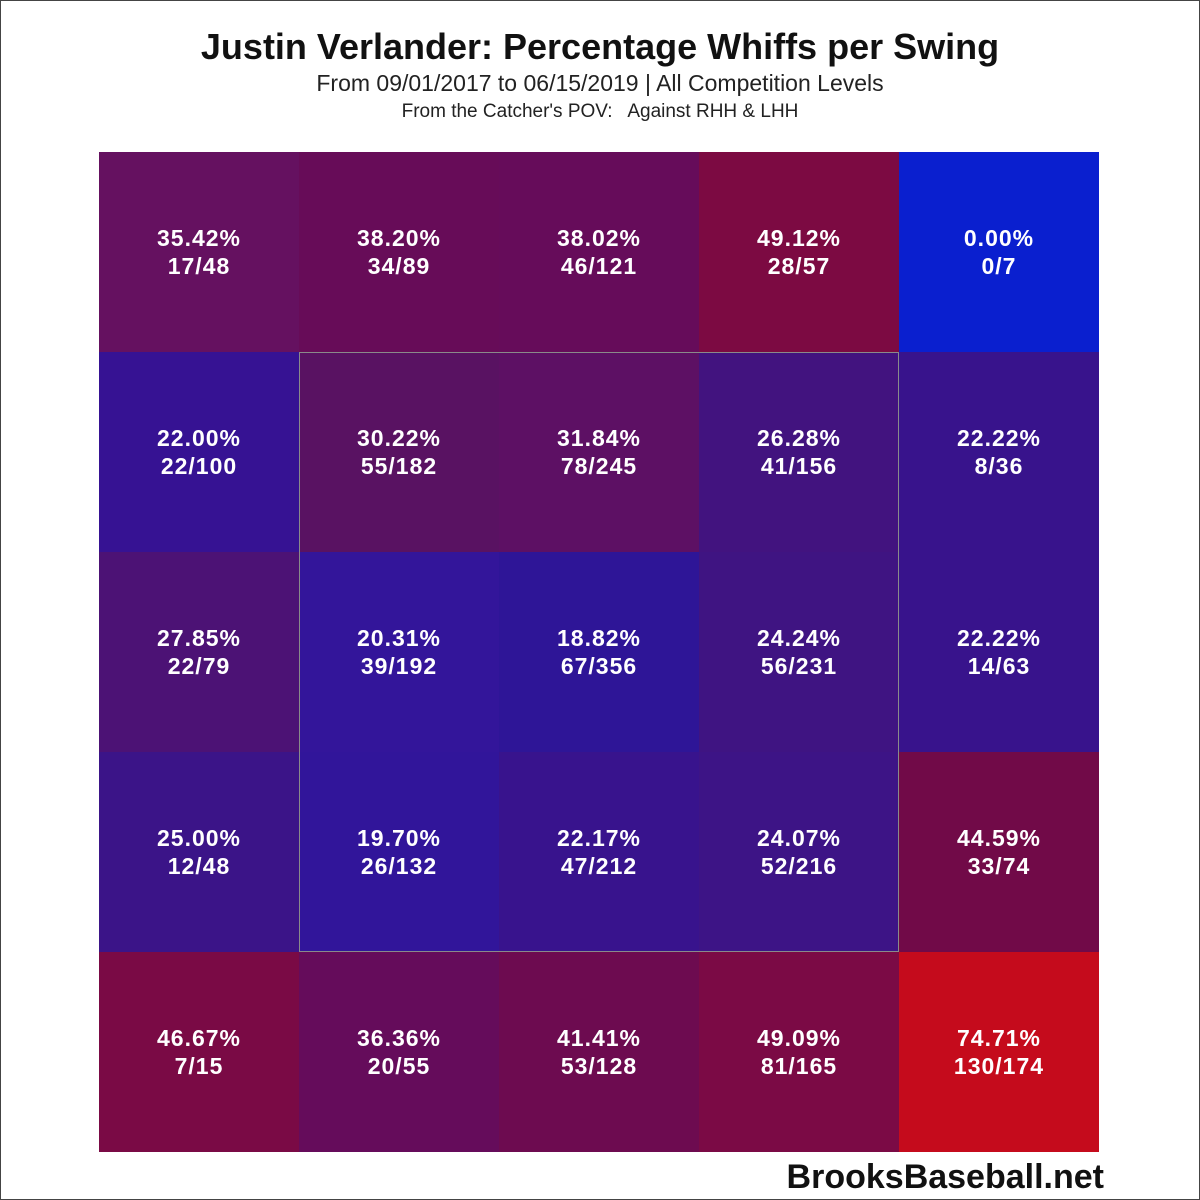 This screenshot has height=1200, width=1200. Describe the element at coordinates (598, 638) in the screenshot. I see `cell-percentage-label: 18.82%` at that location.